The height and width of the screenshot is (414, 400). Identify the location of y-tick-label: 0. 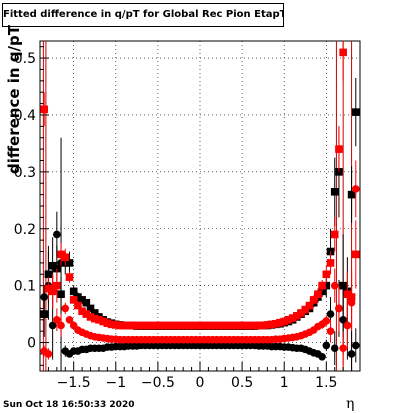
(31, 344).